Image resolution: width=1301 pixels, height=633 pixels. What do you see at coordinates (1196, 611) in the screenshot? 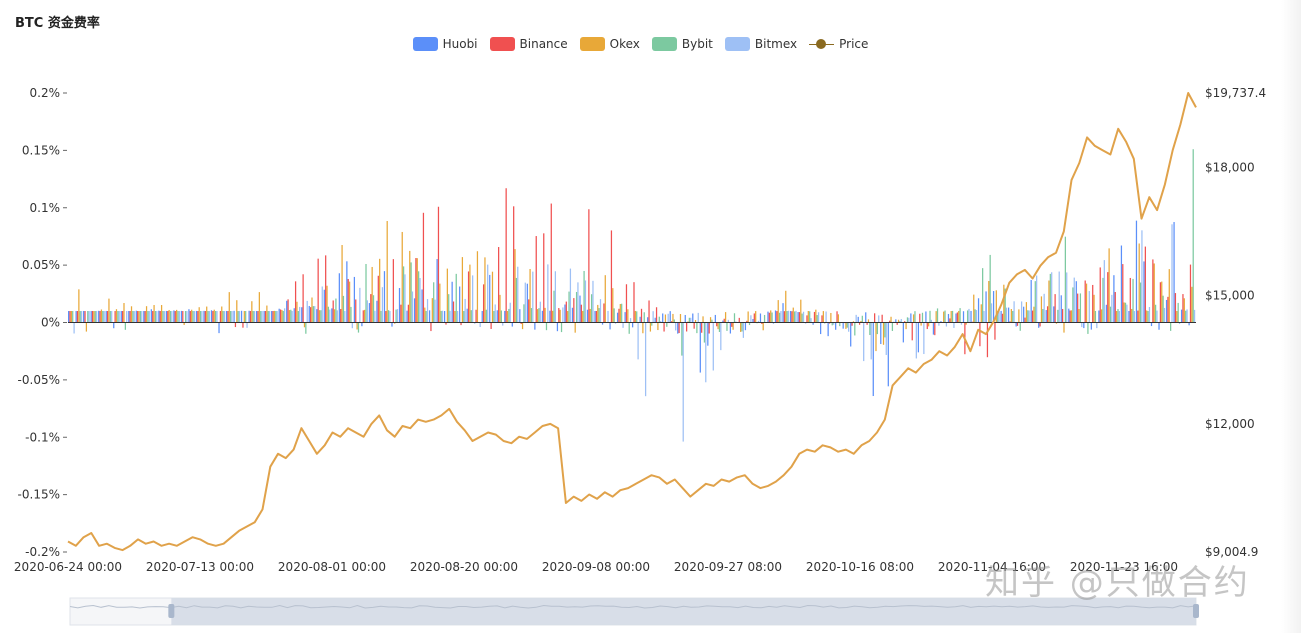
I see `zoom-handle-end` at bounding box center [1196, 611].